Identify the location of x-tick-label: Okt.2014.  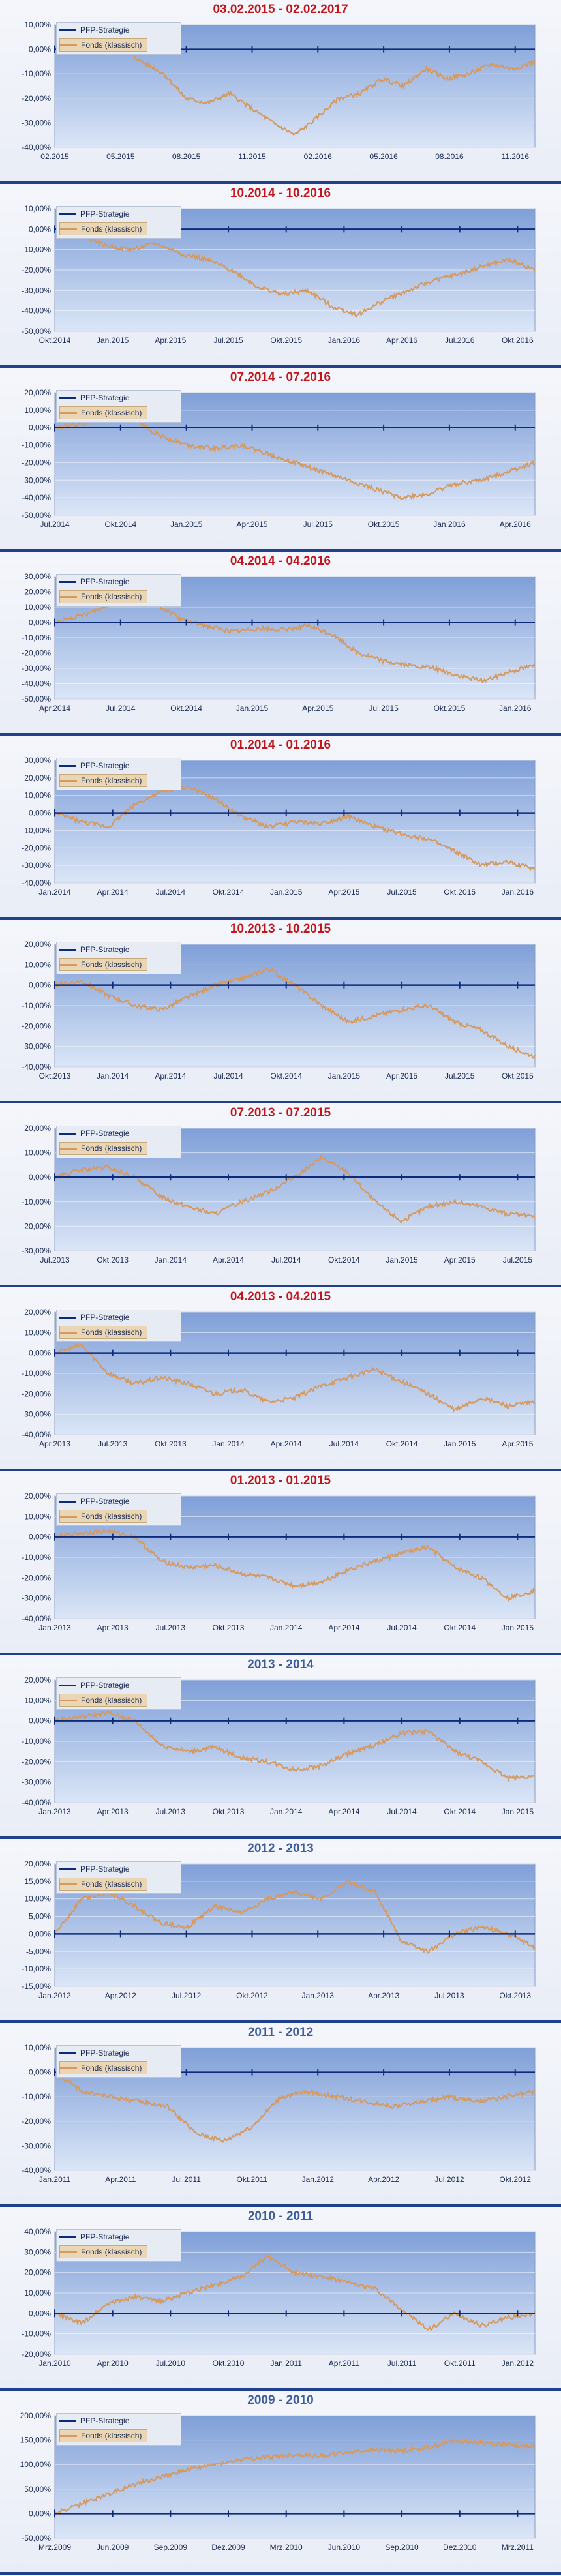
(344, 1260).